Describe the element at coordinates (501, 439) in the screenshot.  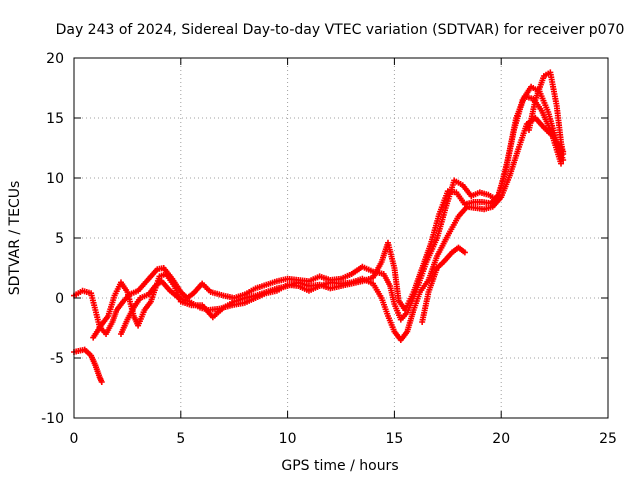
I see `x-tick-label: 20` at that location.